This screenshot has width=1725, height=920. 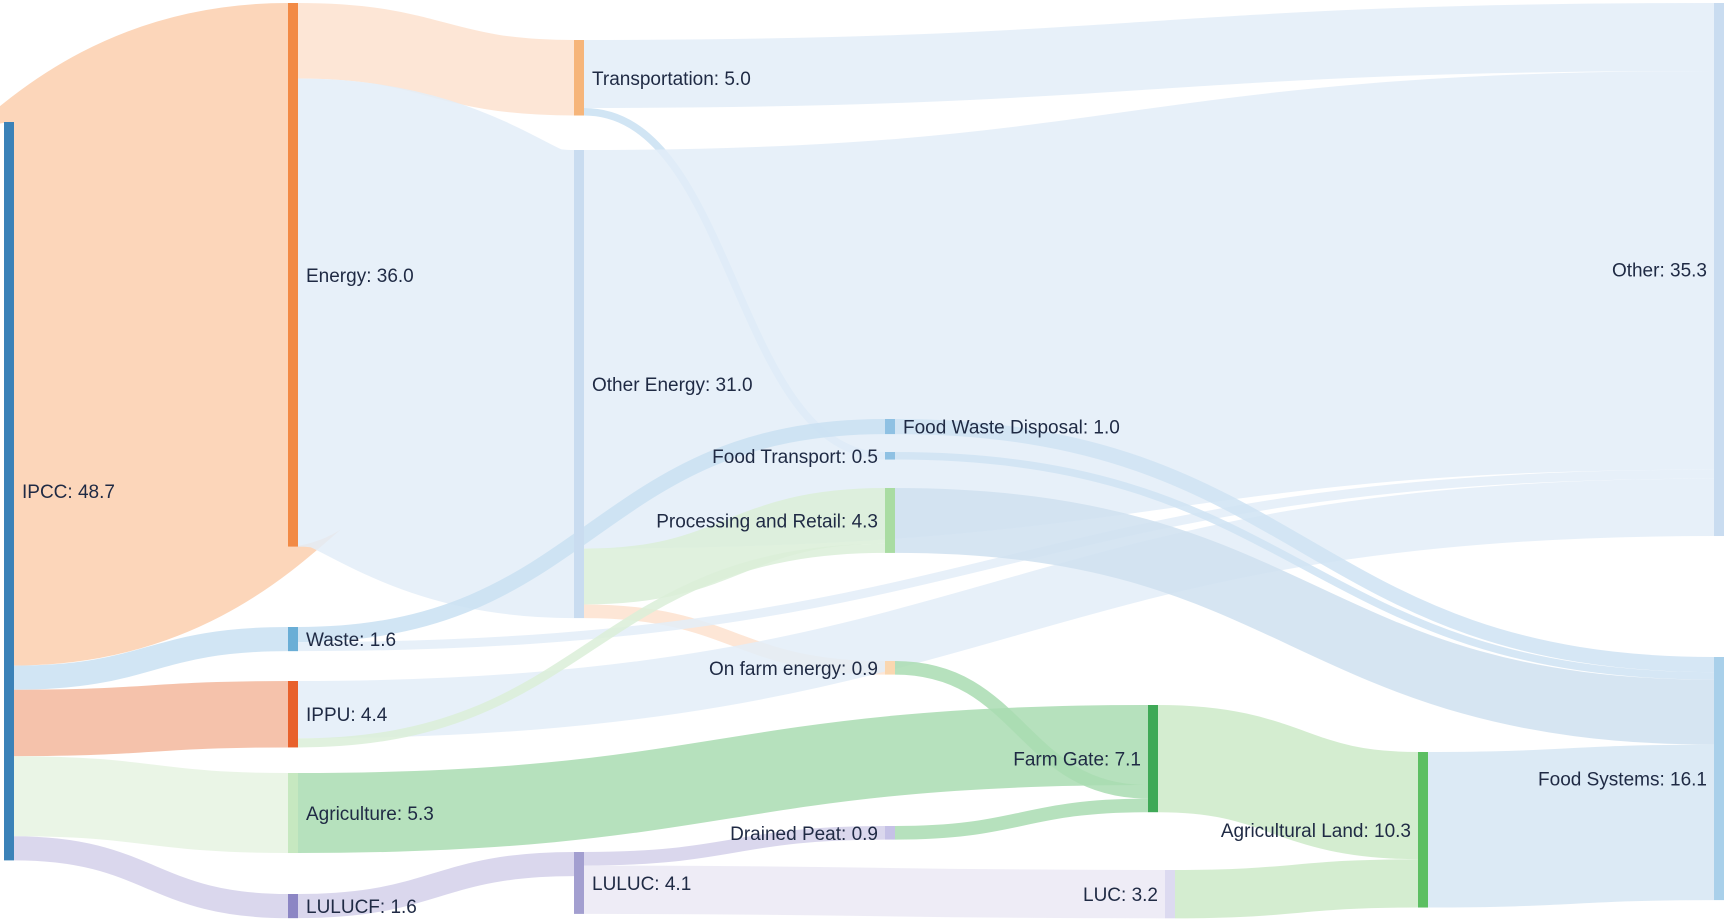 What do you see at coordinates (360, 276) in the screenshot?
I see `node-label-energy: Energy: 36.0` at bounding box center [360, 276].